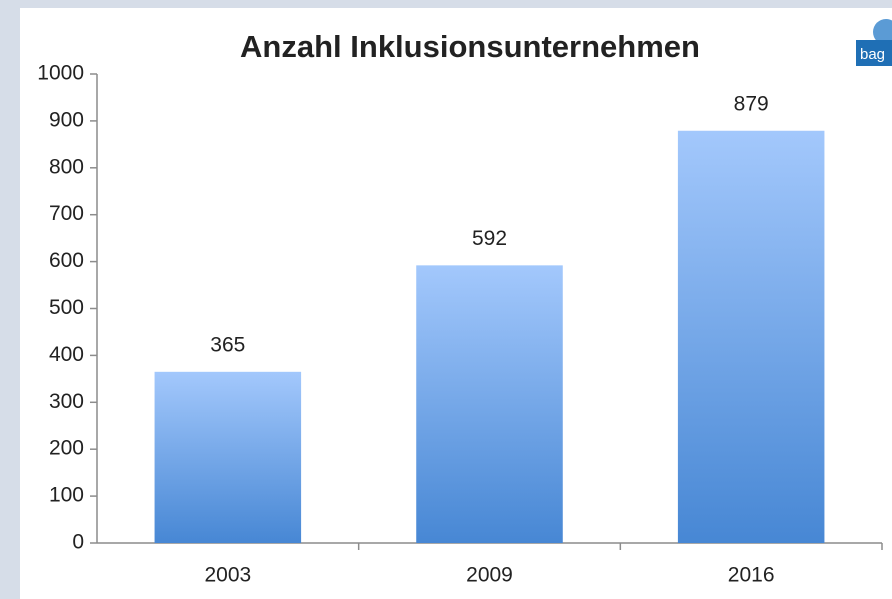  What do you see at coordinates (66, 401) in the screenshot?
I see `y-tick-label: 300` at bounding box center [66, 401].